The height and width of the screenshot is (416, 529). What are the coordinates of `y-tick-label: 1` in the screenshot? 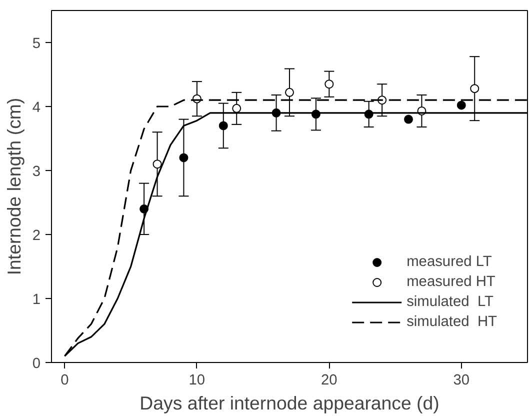 It's located at (36, 300).